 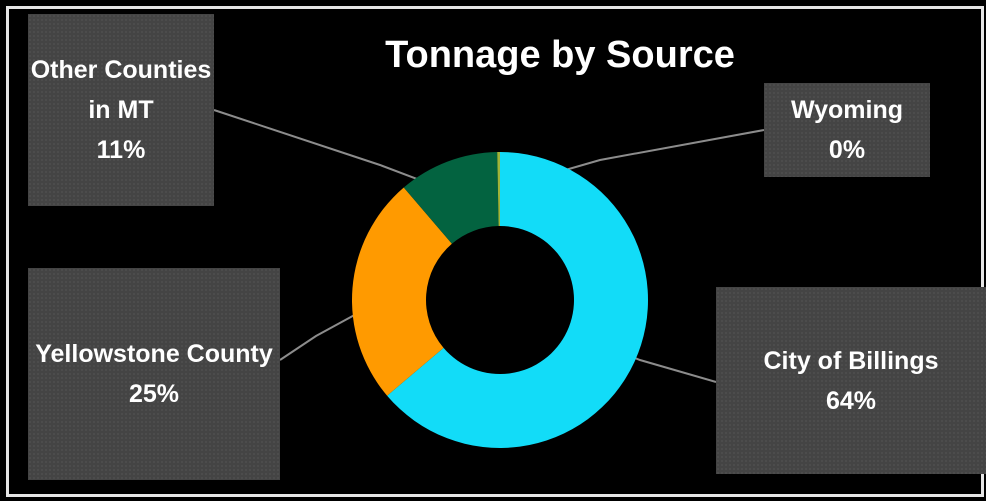 What do you see at coordinates (121, 150) in the screenshot?
I see `data-label-percent: 11%` at bounding box center [121, 150].